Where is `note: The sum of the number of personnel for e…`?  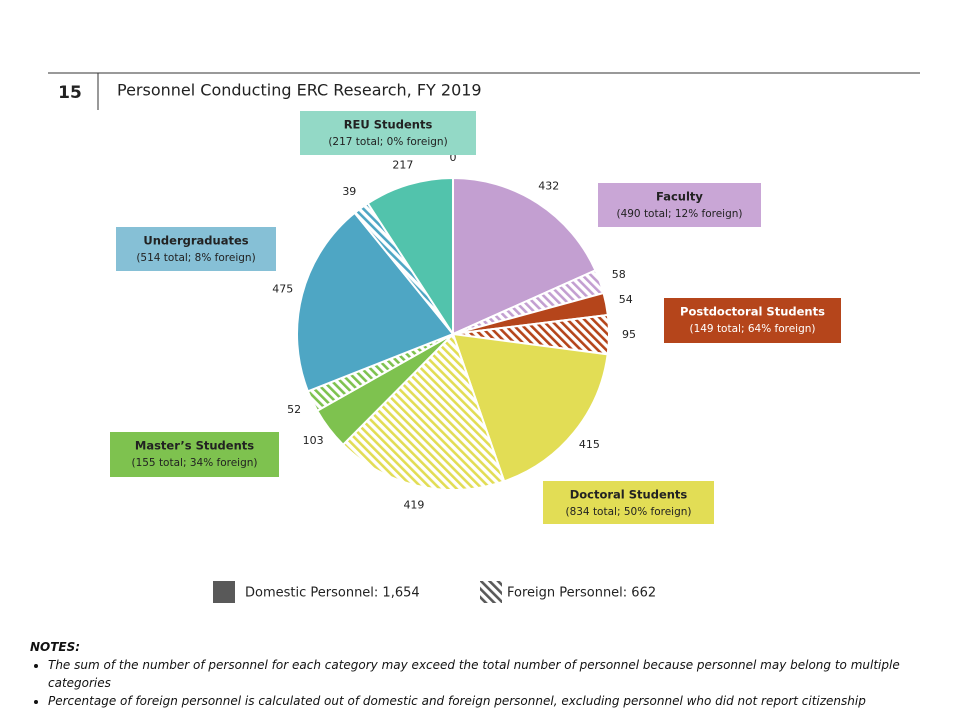 note: The sum of the number of personnel for e… is located at coordinates (489, 674).